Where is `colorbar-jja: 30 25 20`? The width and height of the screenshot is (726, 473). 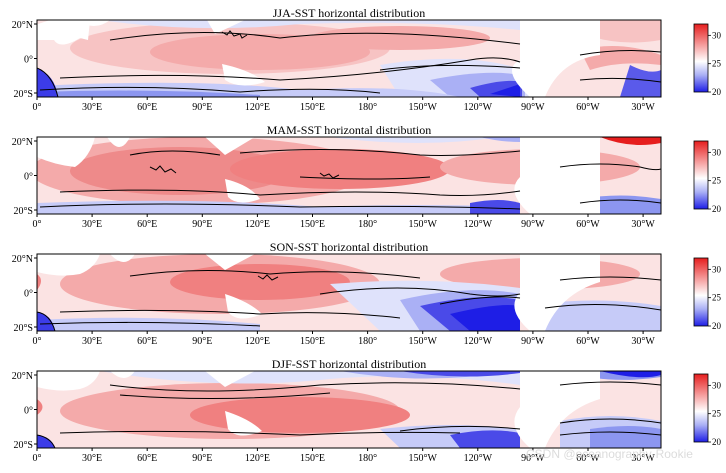 colorbar-jja: 30 25 20 is located at coordinates (707, 60).